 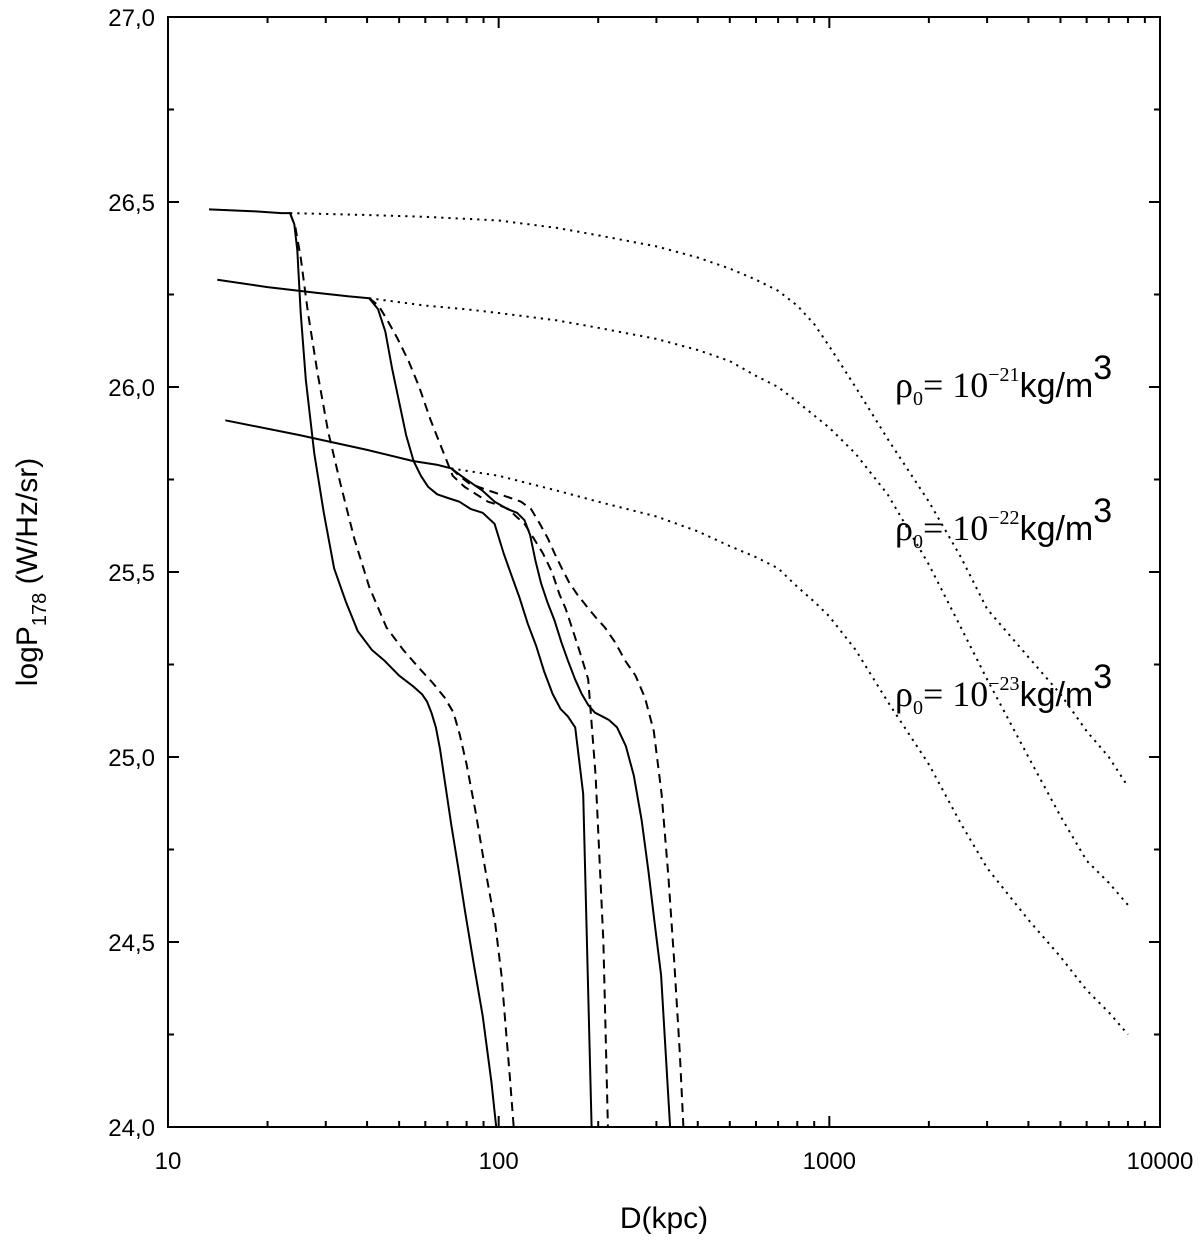 I want to click on y-axis-title: logP178 (W/Hz/sr), so click(x=31, y=572).